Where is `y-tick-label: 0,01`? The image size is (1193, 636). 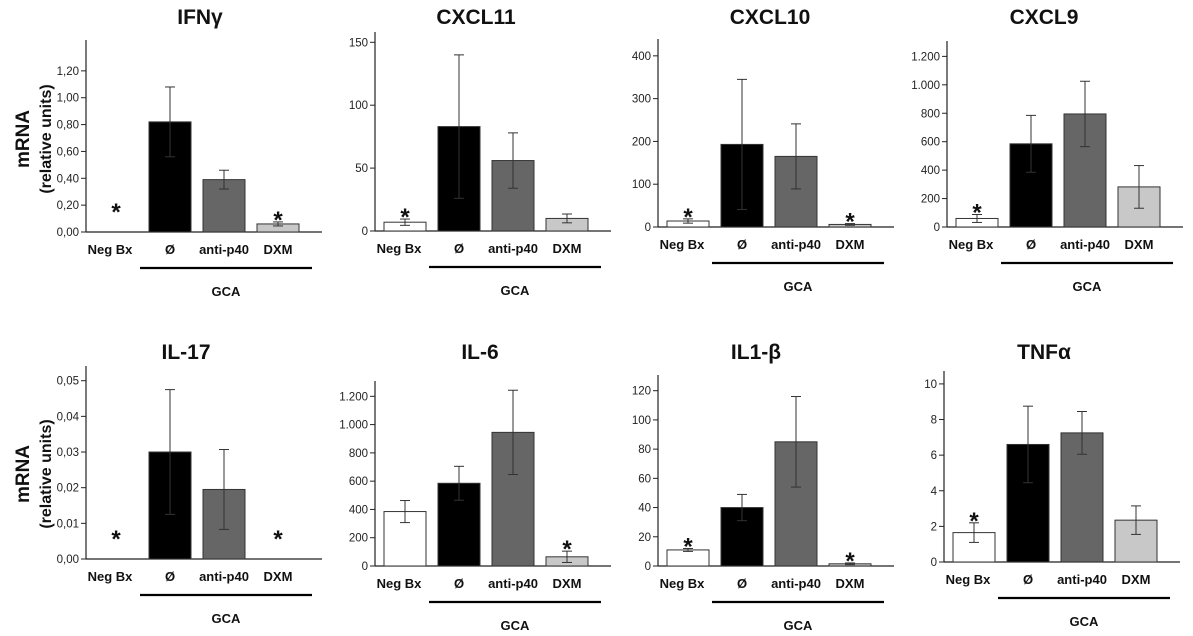
y-tick-label: 0,01 is located at coordinates (68, 524).